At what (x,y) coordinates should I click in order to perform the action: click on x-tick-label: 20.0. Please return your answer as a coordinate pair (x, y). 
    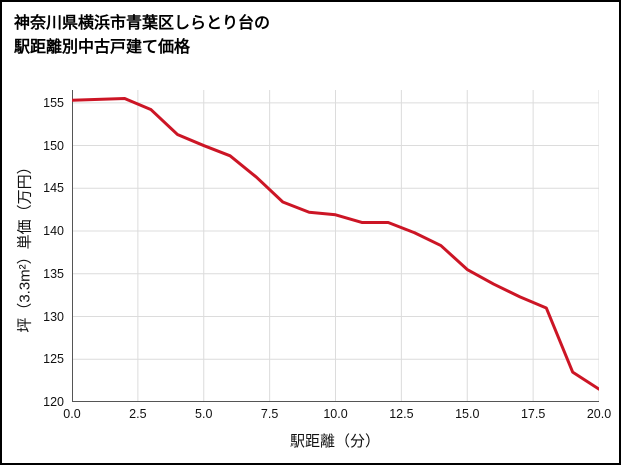
    Looking at the image, I should click on (599, 414).